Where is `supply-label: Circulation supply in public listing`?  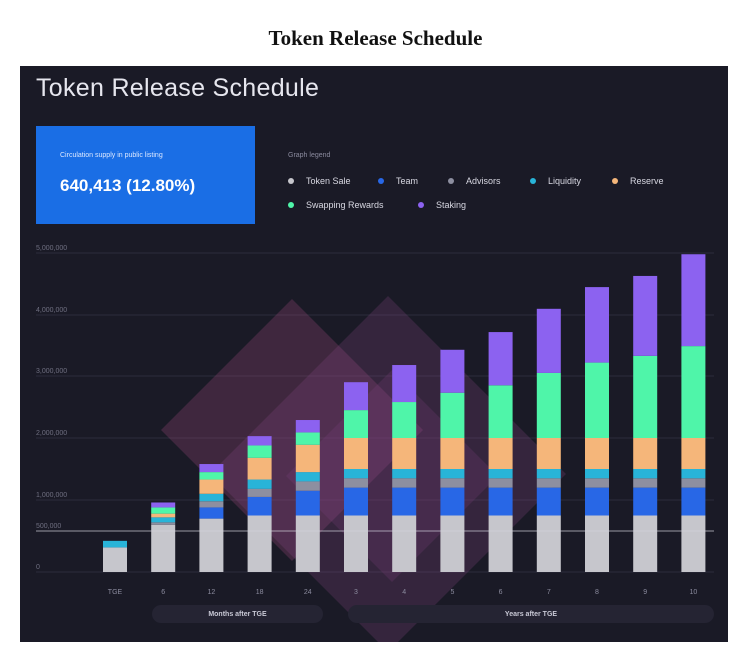
supply-label: Circulation supply in public listing is located at coordinates (111, 155).